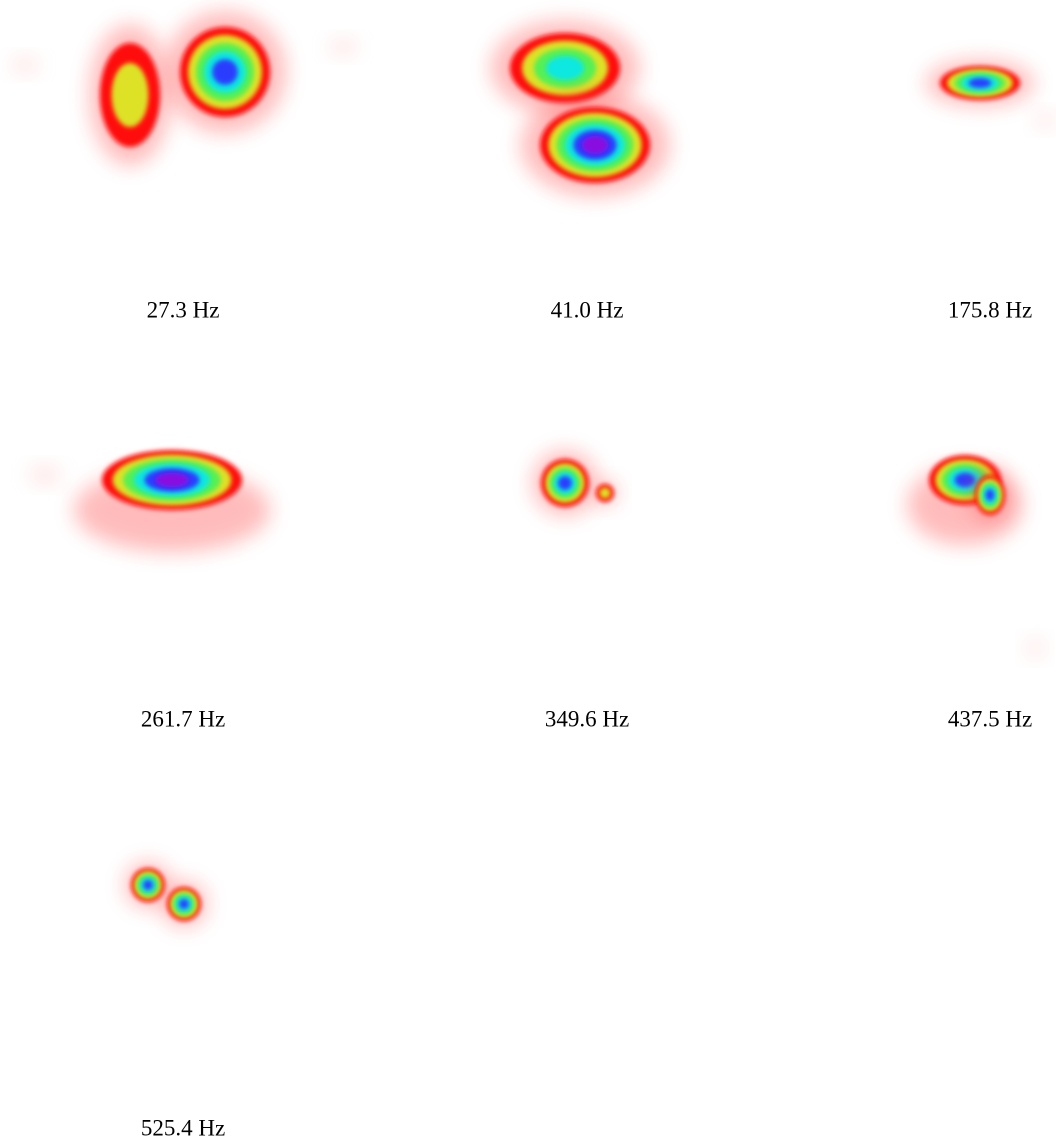 The height and width of the screenshot is (1143, 1056). Describe the element at coordinates (587, 309) in the screenshot. I see `panel-caption: 41.0 Hz` at that location.